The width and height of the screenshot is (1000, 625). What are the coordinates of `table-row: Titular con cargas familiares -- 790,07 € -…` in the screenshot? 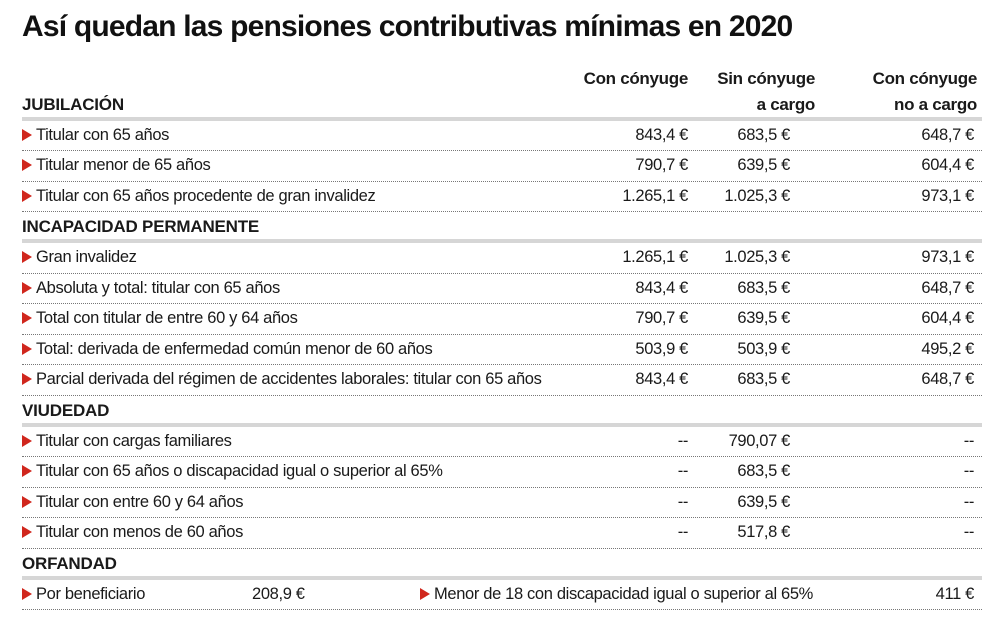 It's located at (502, 442).